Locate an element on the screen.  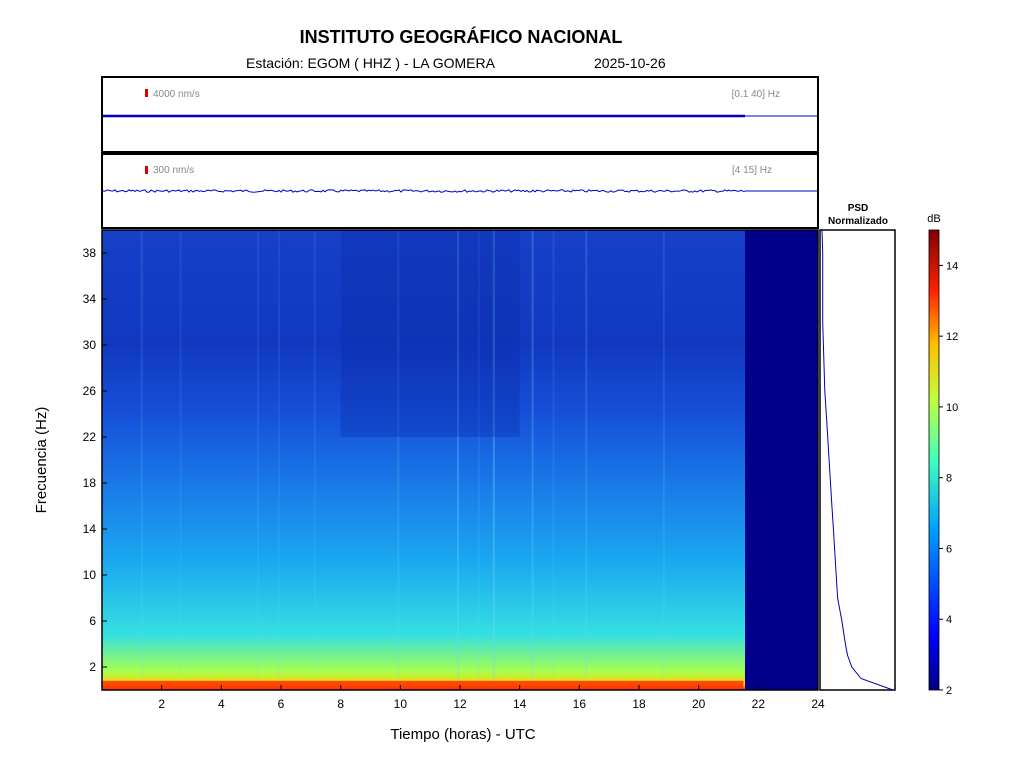
colorbar-unit: dB is located at coordinates (933, 219).